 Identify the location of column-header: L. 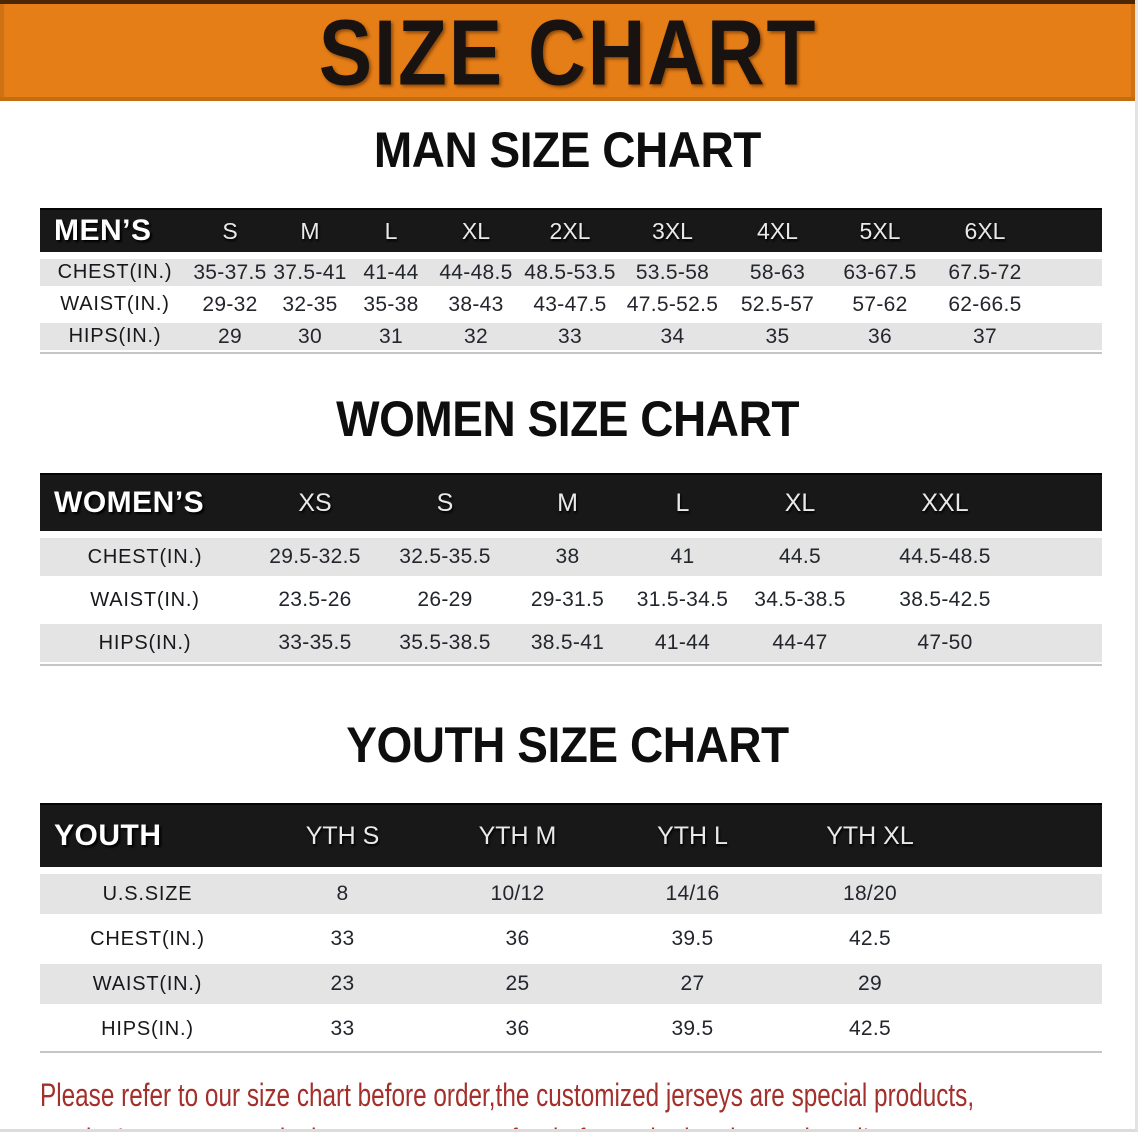
(391, 232).